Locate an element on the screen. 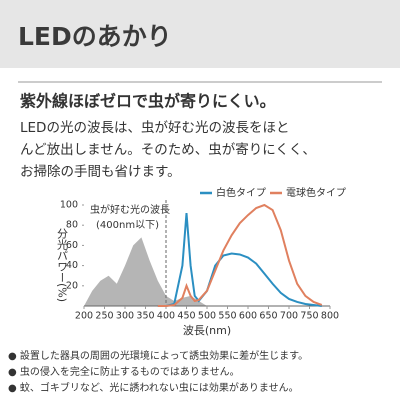 The width and height of the screenshot is (400, 404). x-tick-label: 750 is located at coordinates (309, 316).